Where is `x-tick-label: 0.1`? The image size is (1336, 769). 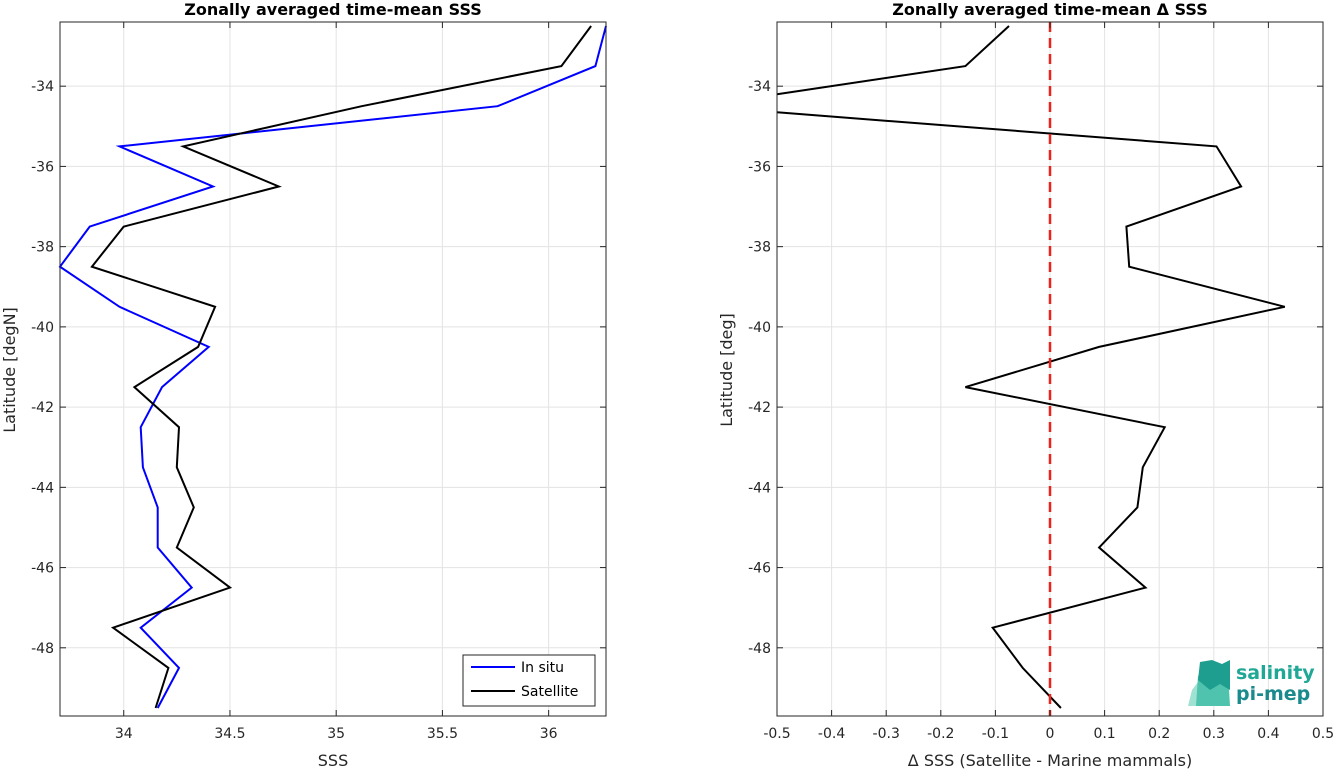
x-tick-label: 0.1 is located at coordinates (1104, 734).